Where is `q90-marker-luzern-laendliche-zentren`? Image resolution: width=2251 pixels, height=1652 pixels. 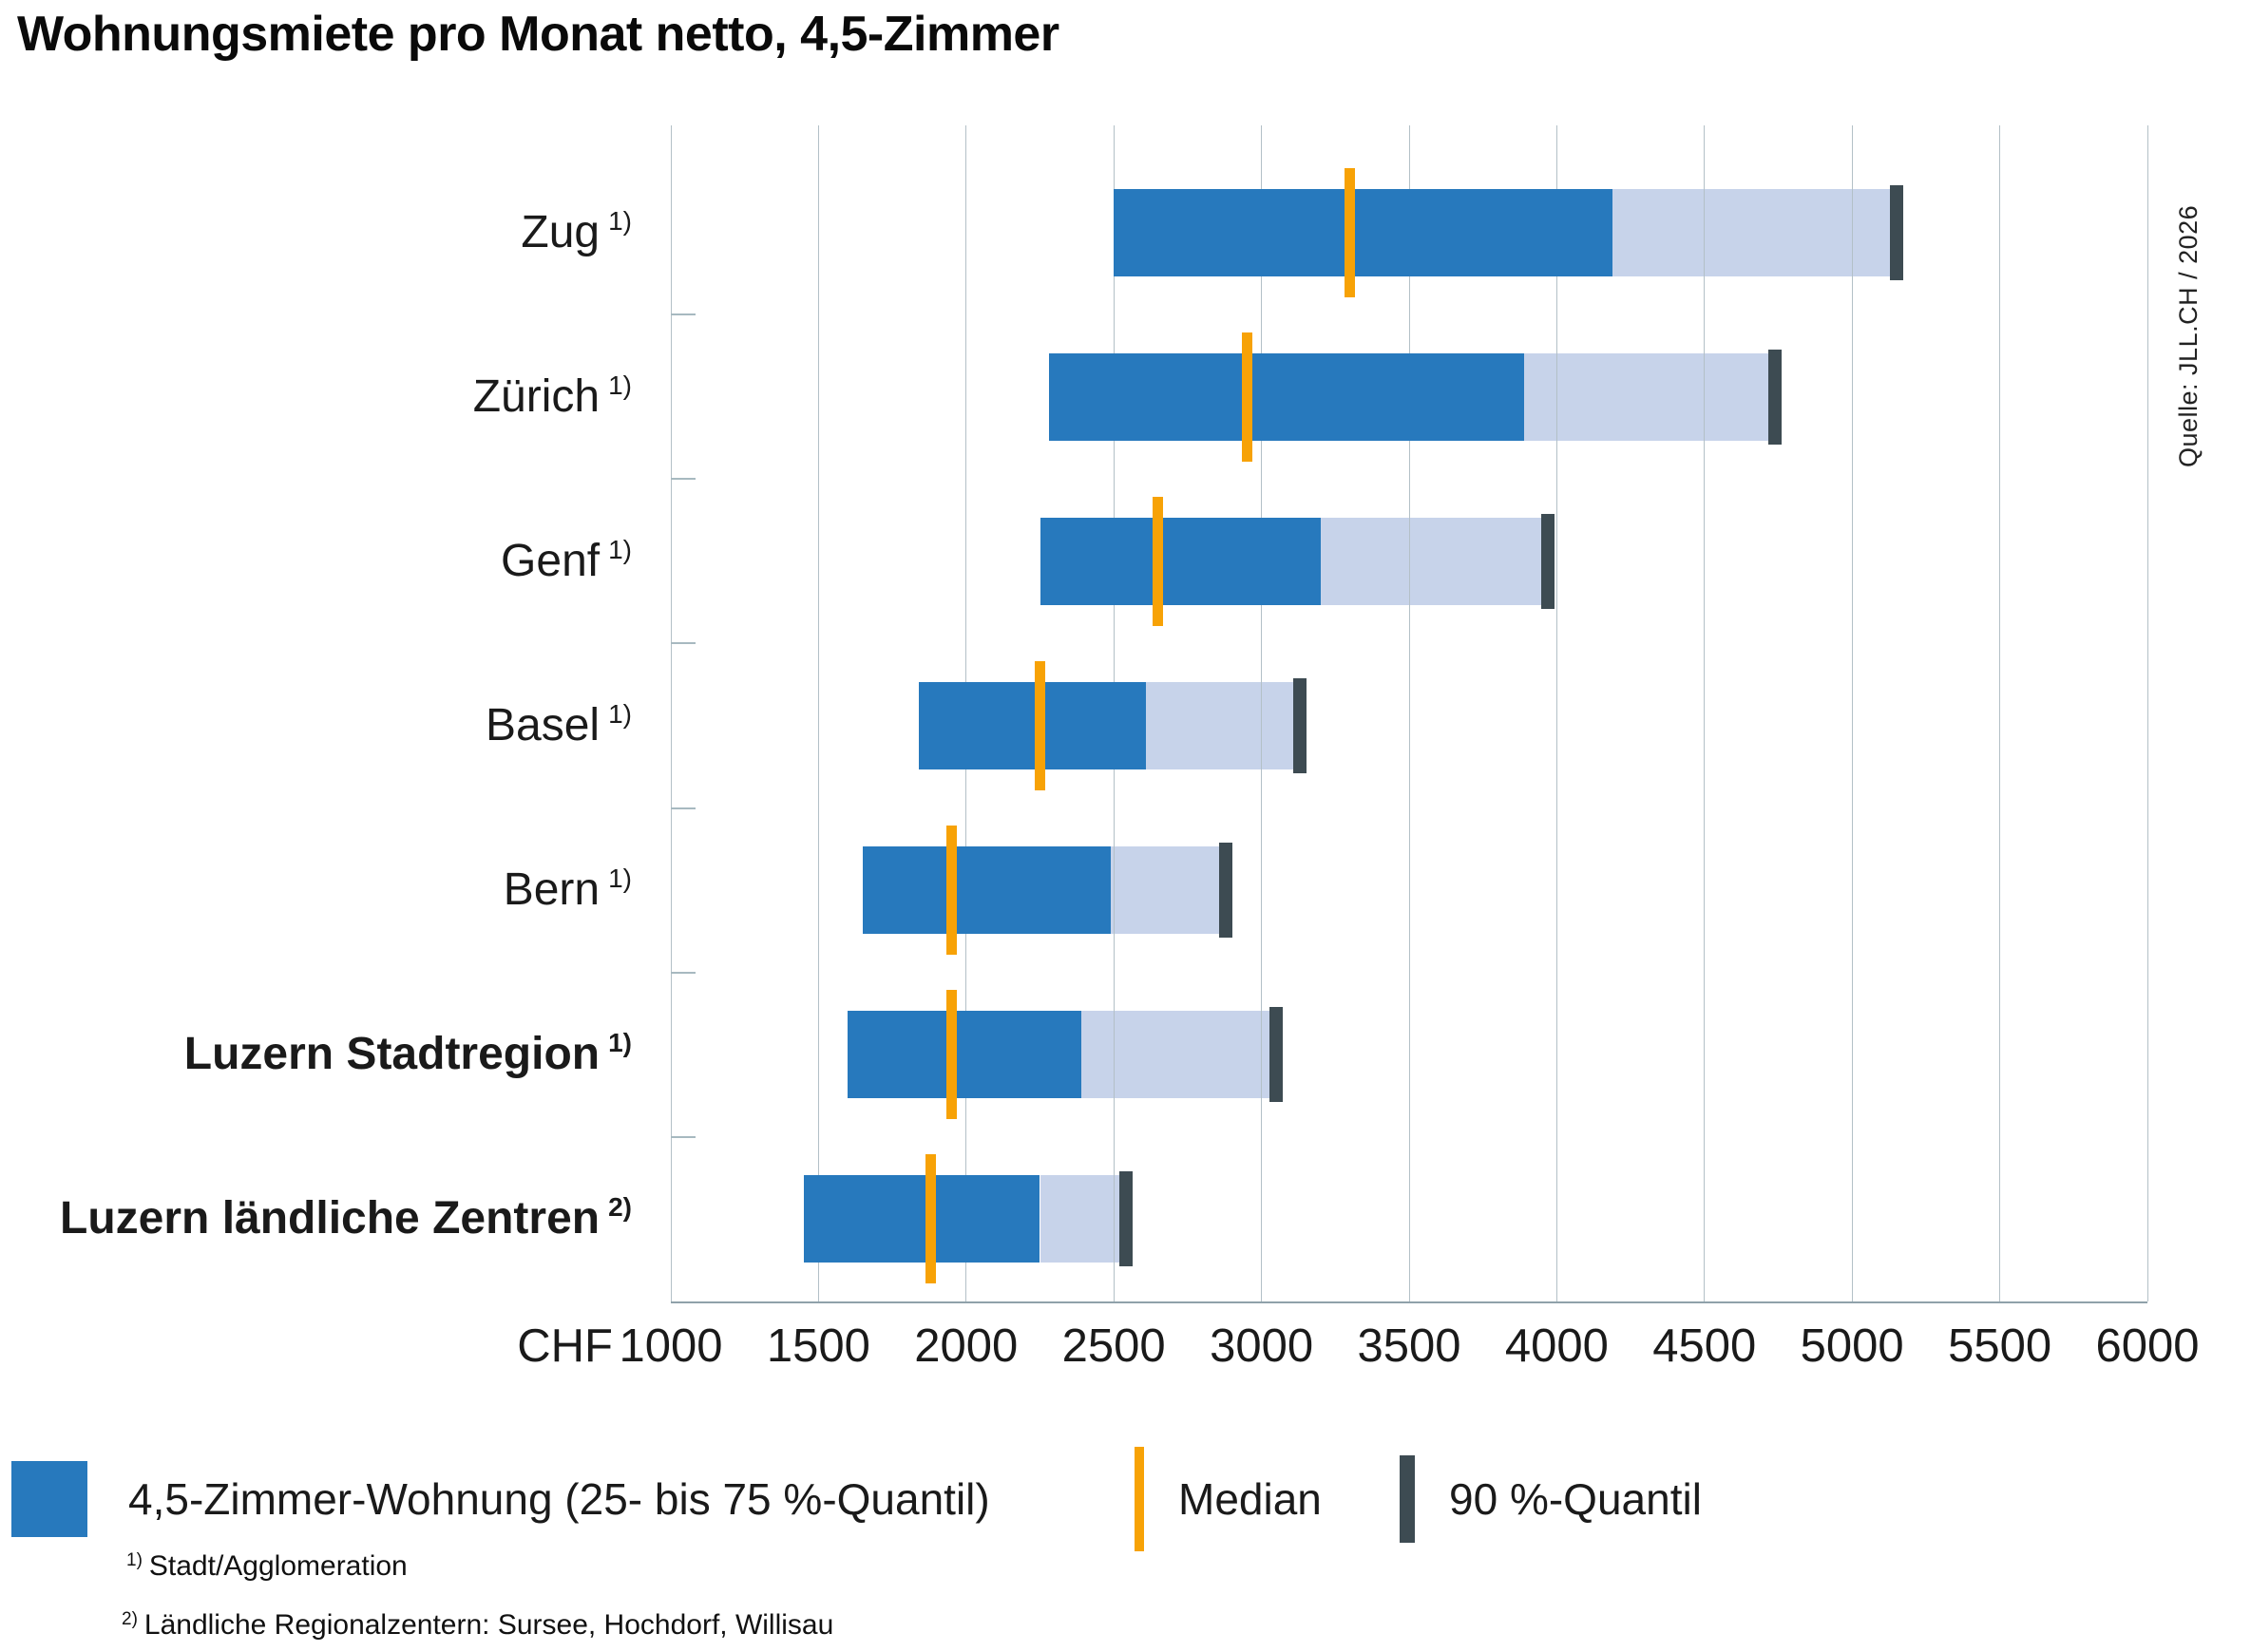 q90-marker-luzern-laendliche-zentren is located at coordinates (1125, 1219).